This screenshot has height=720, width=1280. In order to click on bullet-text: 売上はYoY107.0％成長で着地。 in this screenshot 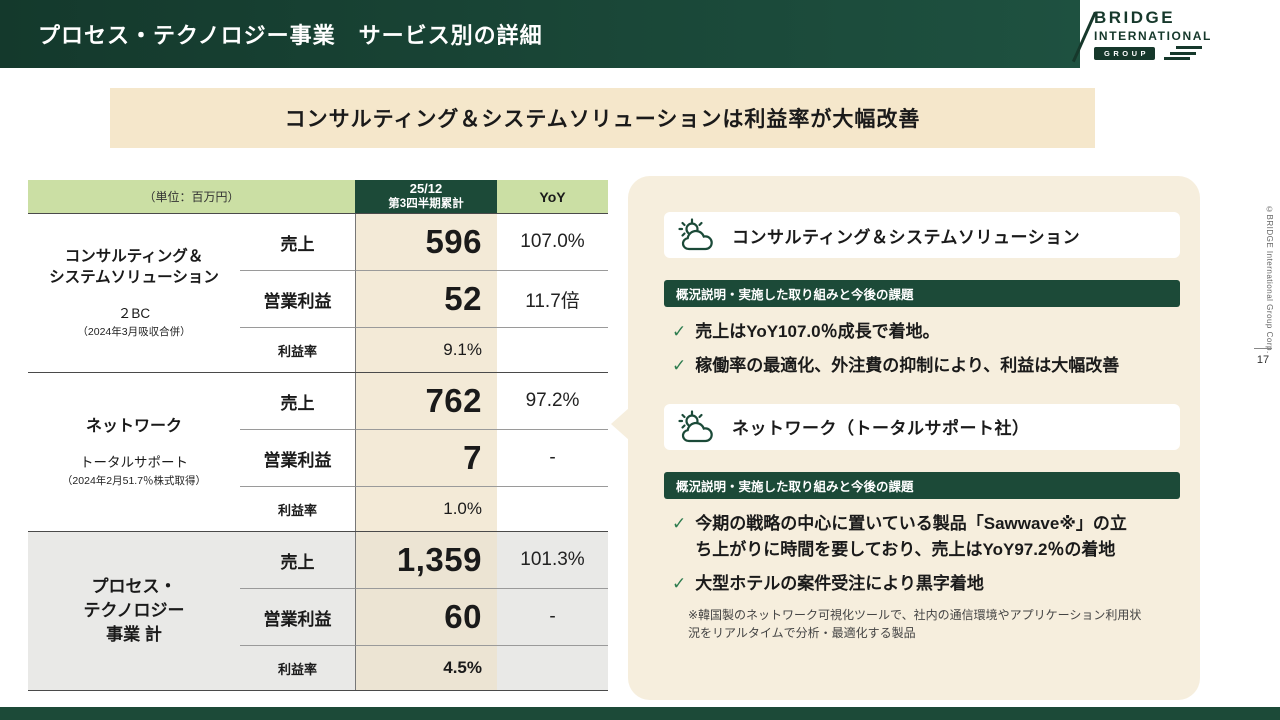, I will do `click(817, 331)`.